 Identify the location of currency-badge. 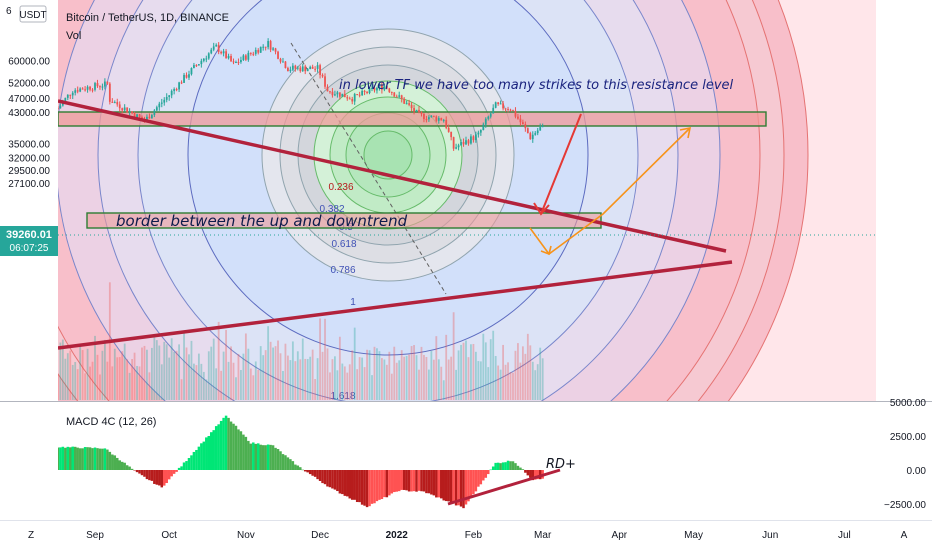
(33, 14).